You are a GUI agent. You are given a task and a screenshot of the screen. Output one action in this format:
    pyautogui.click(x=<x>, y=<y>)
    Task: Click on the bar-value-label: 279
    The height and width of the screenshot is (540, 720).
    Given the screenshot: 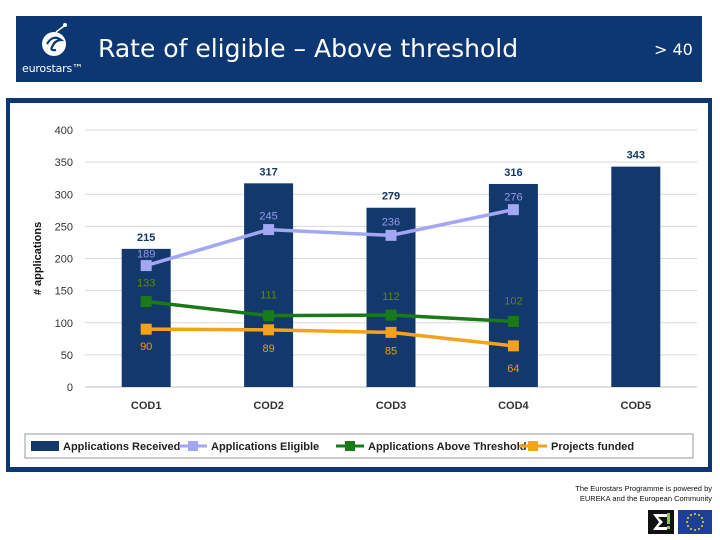 What is the action you would take?
    pyautogui.click(x=391, y=197)
    